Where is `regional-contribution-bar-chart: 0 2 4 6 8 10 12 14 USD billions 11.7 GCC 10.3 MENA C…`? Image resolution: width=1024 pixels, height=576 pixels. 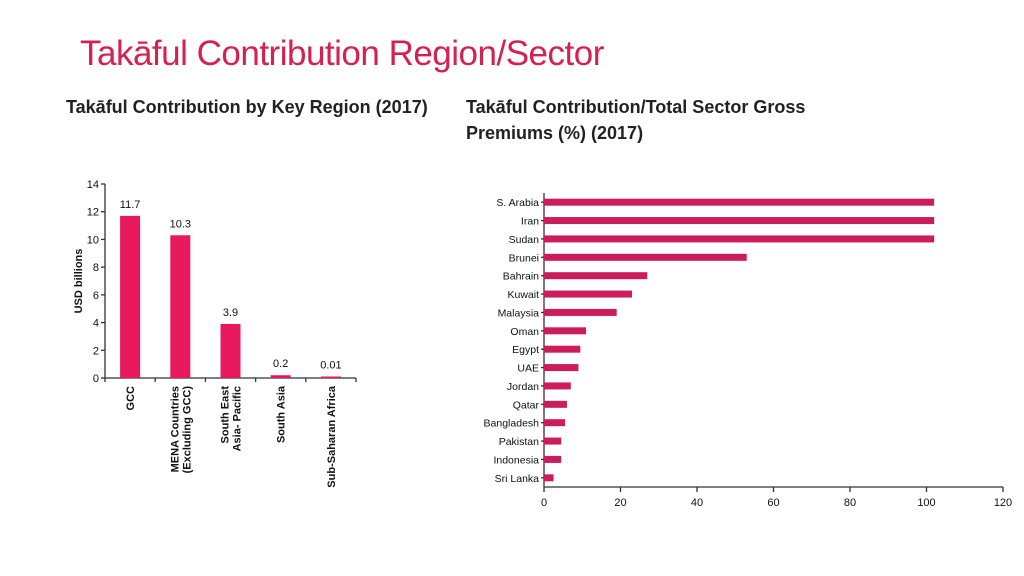
regional-contribution-bar-chart: 0 2 4 6 8 10 12 14 USD billions 11.7 GCC 10.3 MENA C… is located at coordinates (215, 333).